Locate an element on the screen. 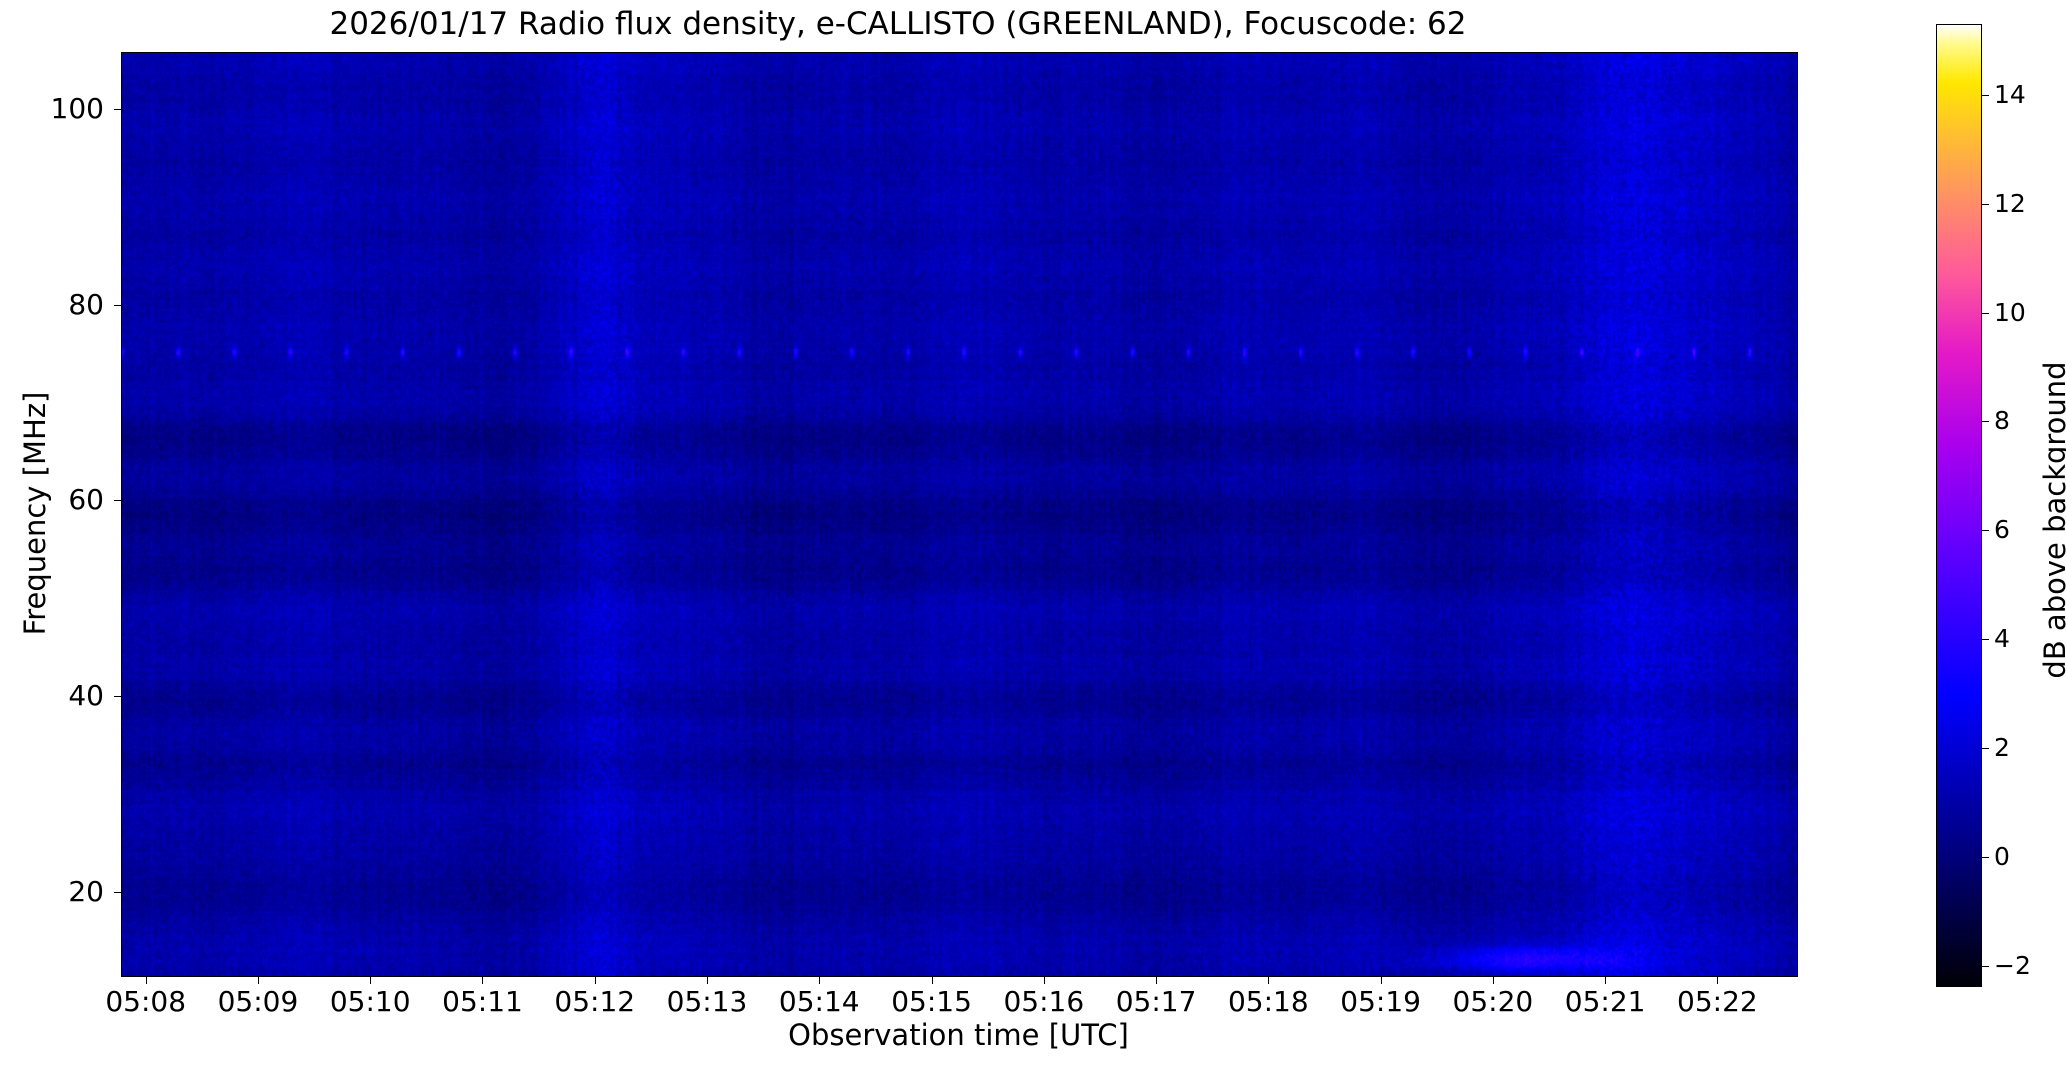  colorbar-tick-label: 6 is located at coordinates (2002, 530).